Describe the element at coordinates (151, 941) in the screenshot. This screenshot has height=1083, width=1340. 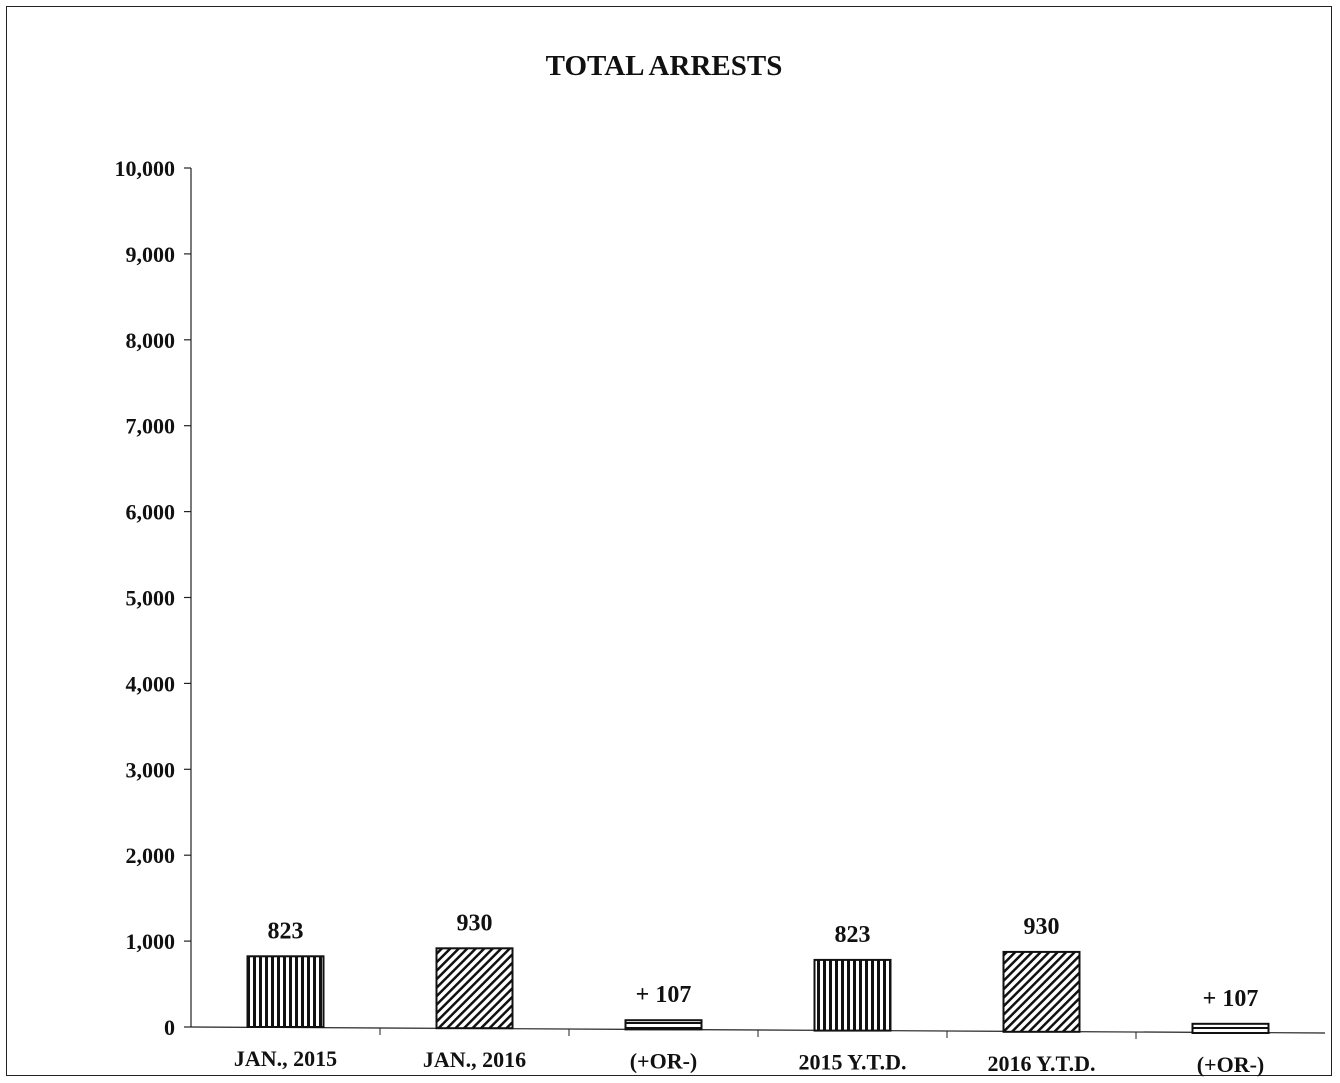
I see `y-tick-label: 1,000` at that location.